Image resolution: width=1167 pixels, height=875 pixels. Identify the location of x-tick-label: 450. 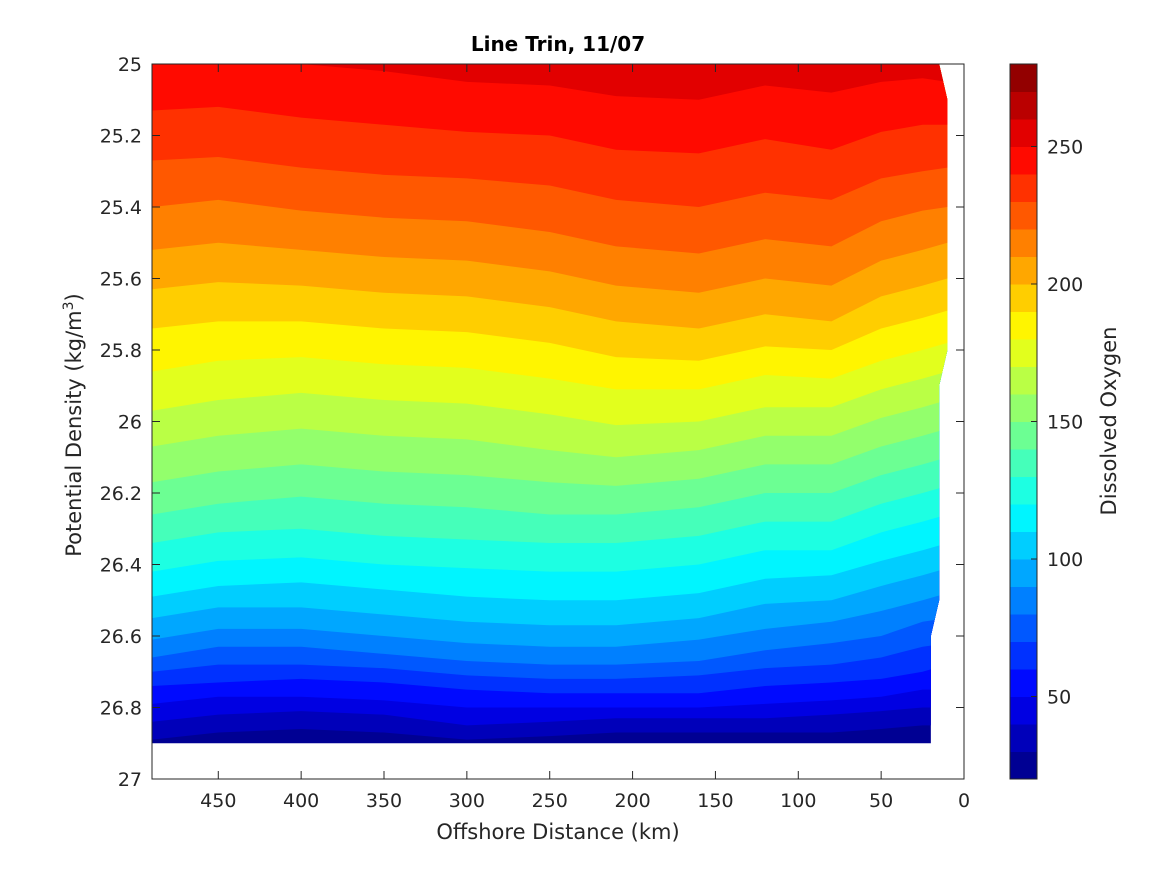
(218, 801).